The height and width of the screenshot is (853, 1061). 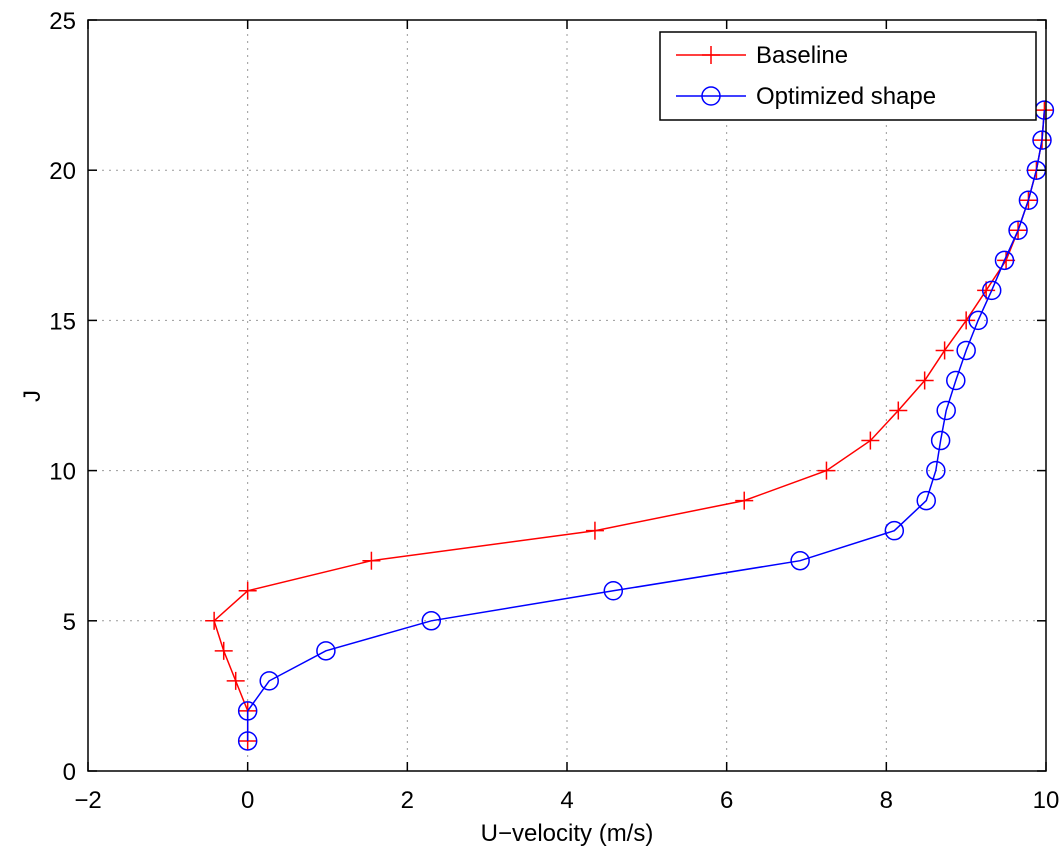 What do you see at coordinates (69, 772) in the screenshot?
I see `y-tick-label: 0` at bounding box center [69, 772].